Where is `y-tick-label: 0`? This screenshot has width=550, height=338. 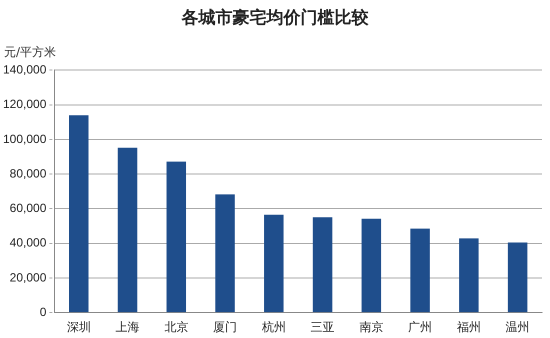 y-tick-label: 0 is located at coordinates (43, 311).